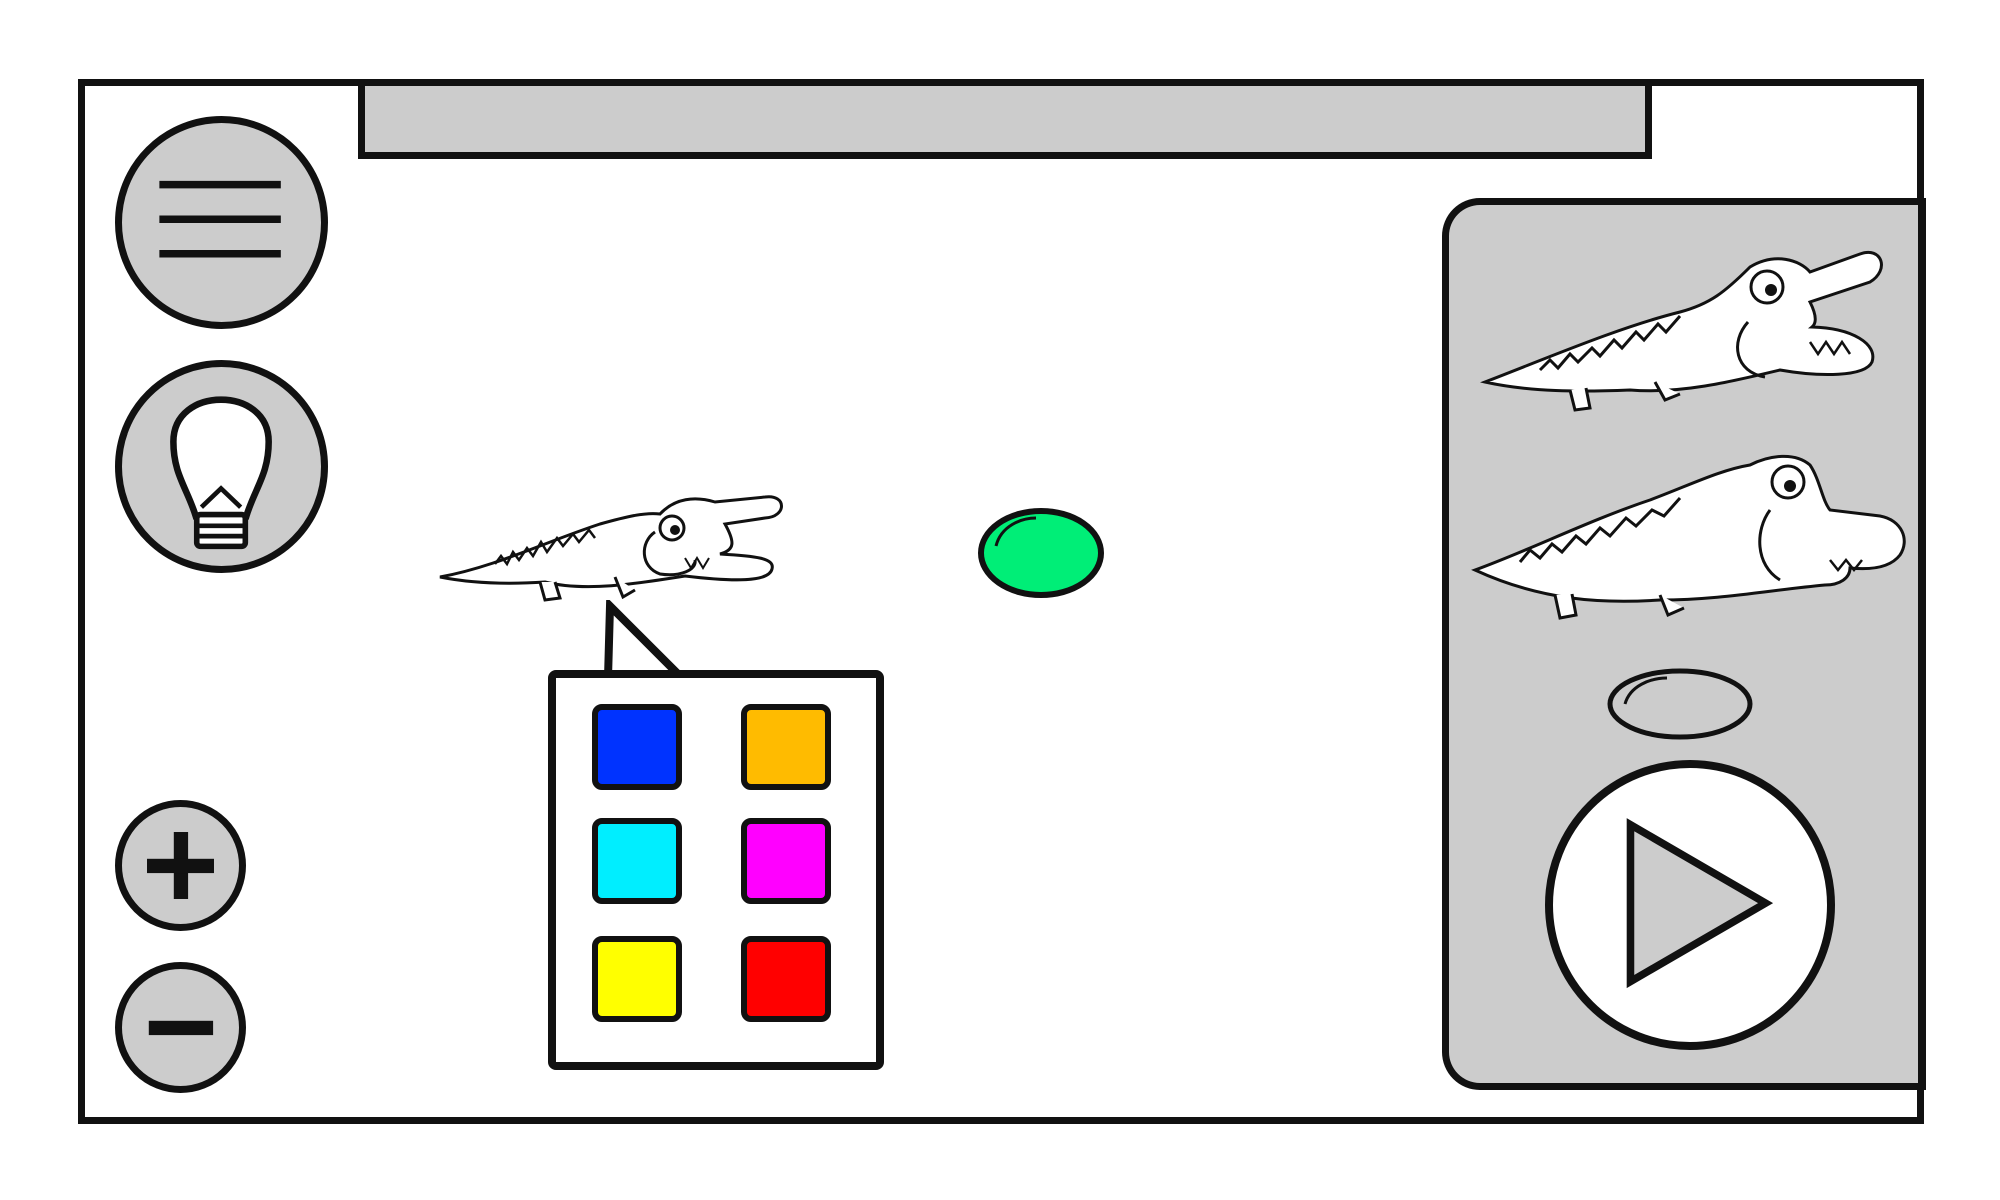 Image resolution: width=2000 pixels, height=1200 pixels. What do you see at coordinates (786, 747) in the screenshot?
I see `color-swatch-orange` at bounding box center [786, 747].